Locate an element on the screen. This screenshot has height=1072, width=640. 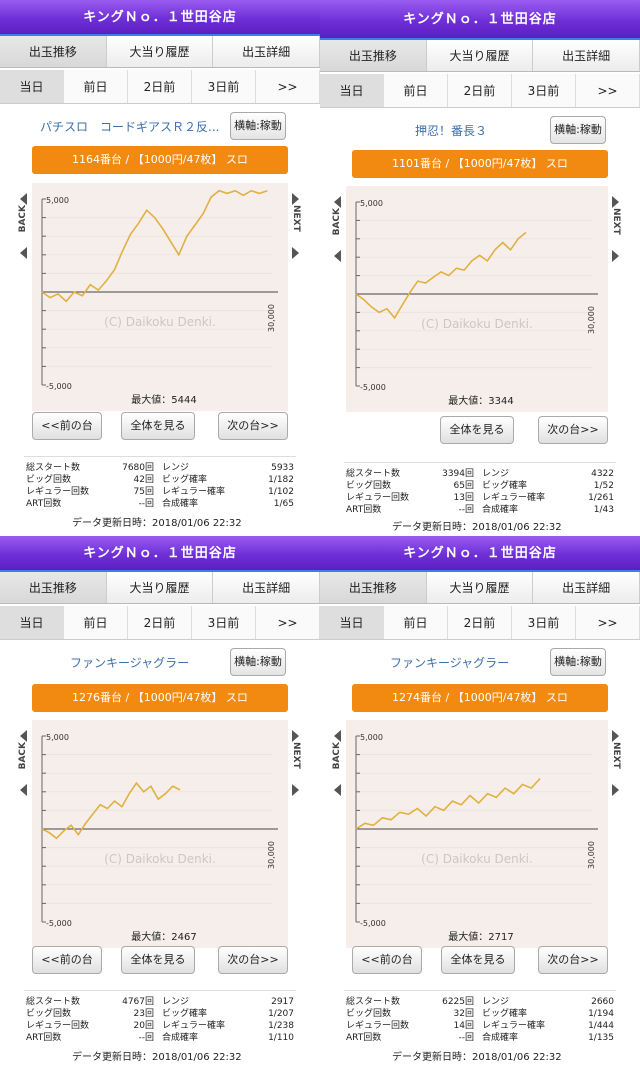
stat-value: 14回 is located at coordinates (463, 1026).